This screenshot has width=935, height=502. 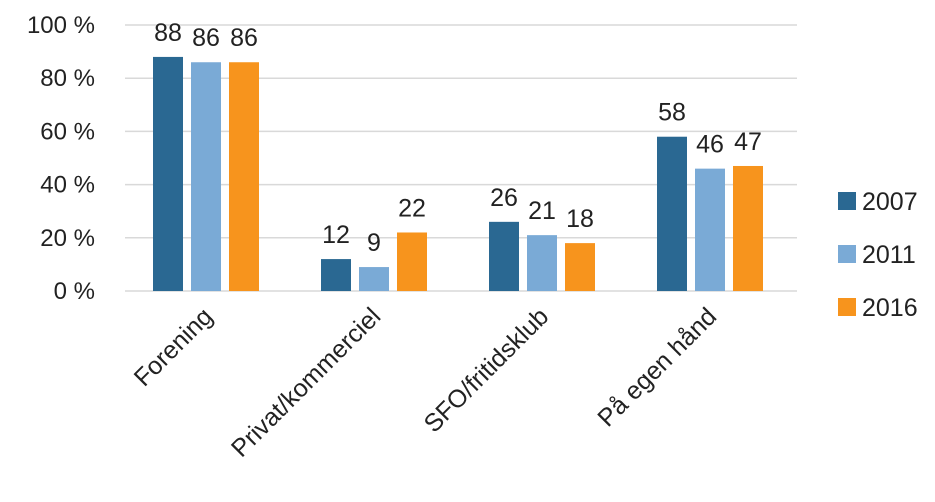 I want to click on data-label: 12, so click(x=336, y=235).